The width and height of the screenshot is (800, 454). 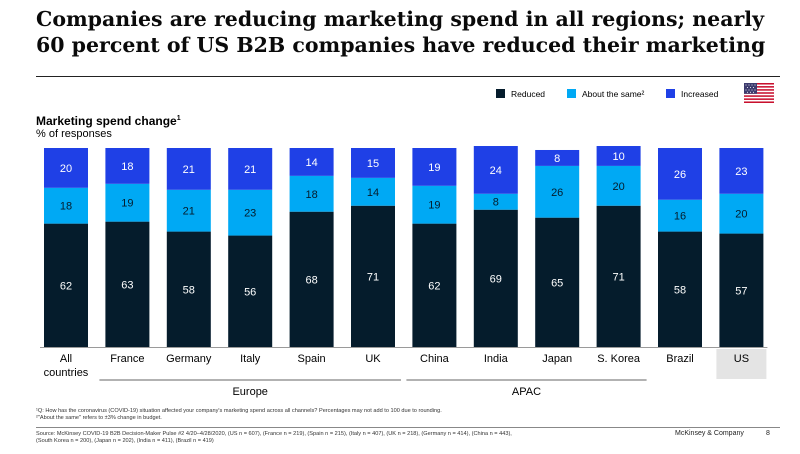 I want to click on legend-item-reduced: Reduced, so click(x=520, y=94).